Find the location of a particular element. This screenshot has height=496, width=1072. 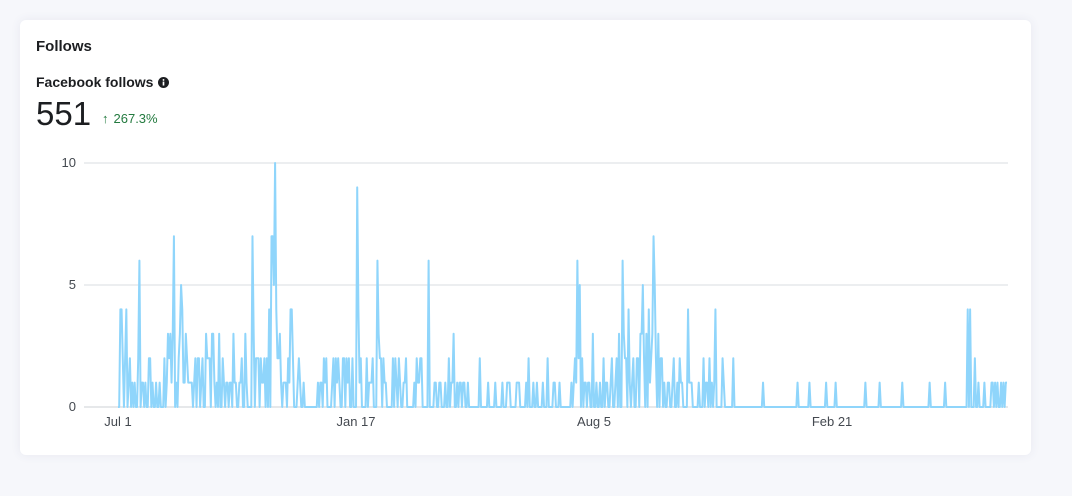

y-tick-label: 5 is located at coordinates (72, 284).